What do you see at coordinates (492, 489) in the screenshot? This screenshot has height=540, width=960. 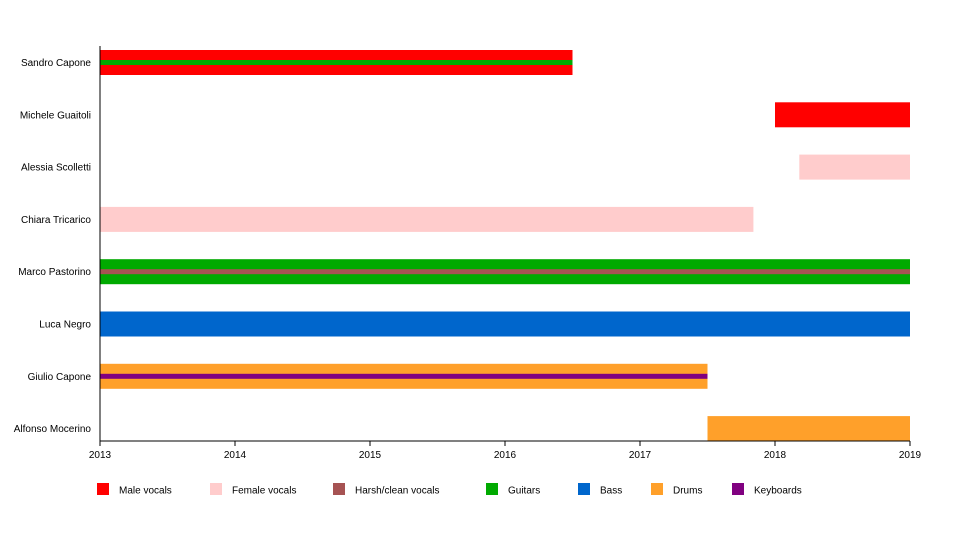 I see `legend-swatch-guitars` at bounding box center [492, 489].